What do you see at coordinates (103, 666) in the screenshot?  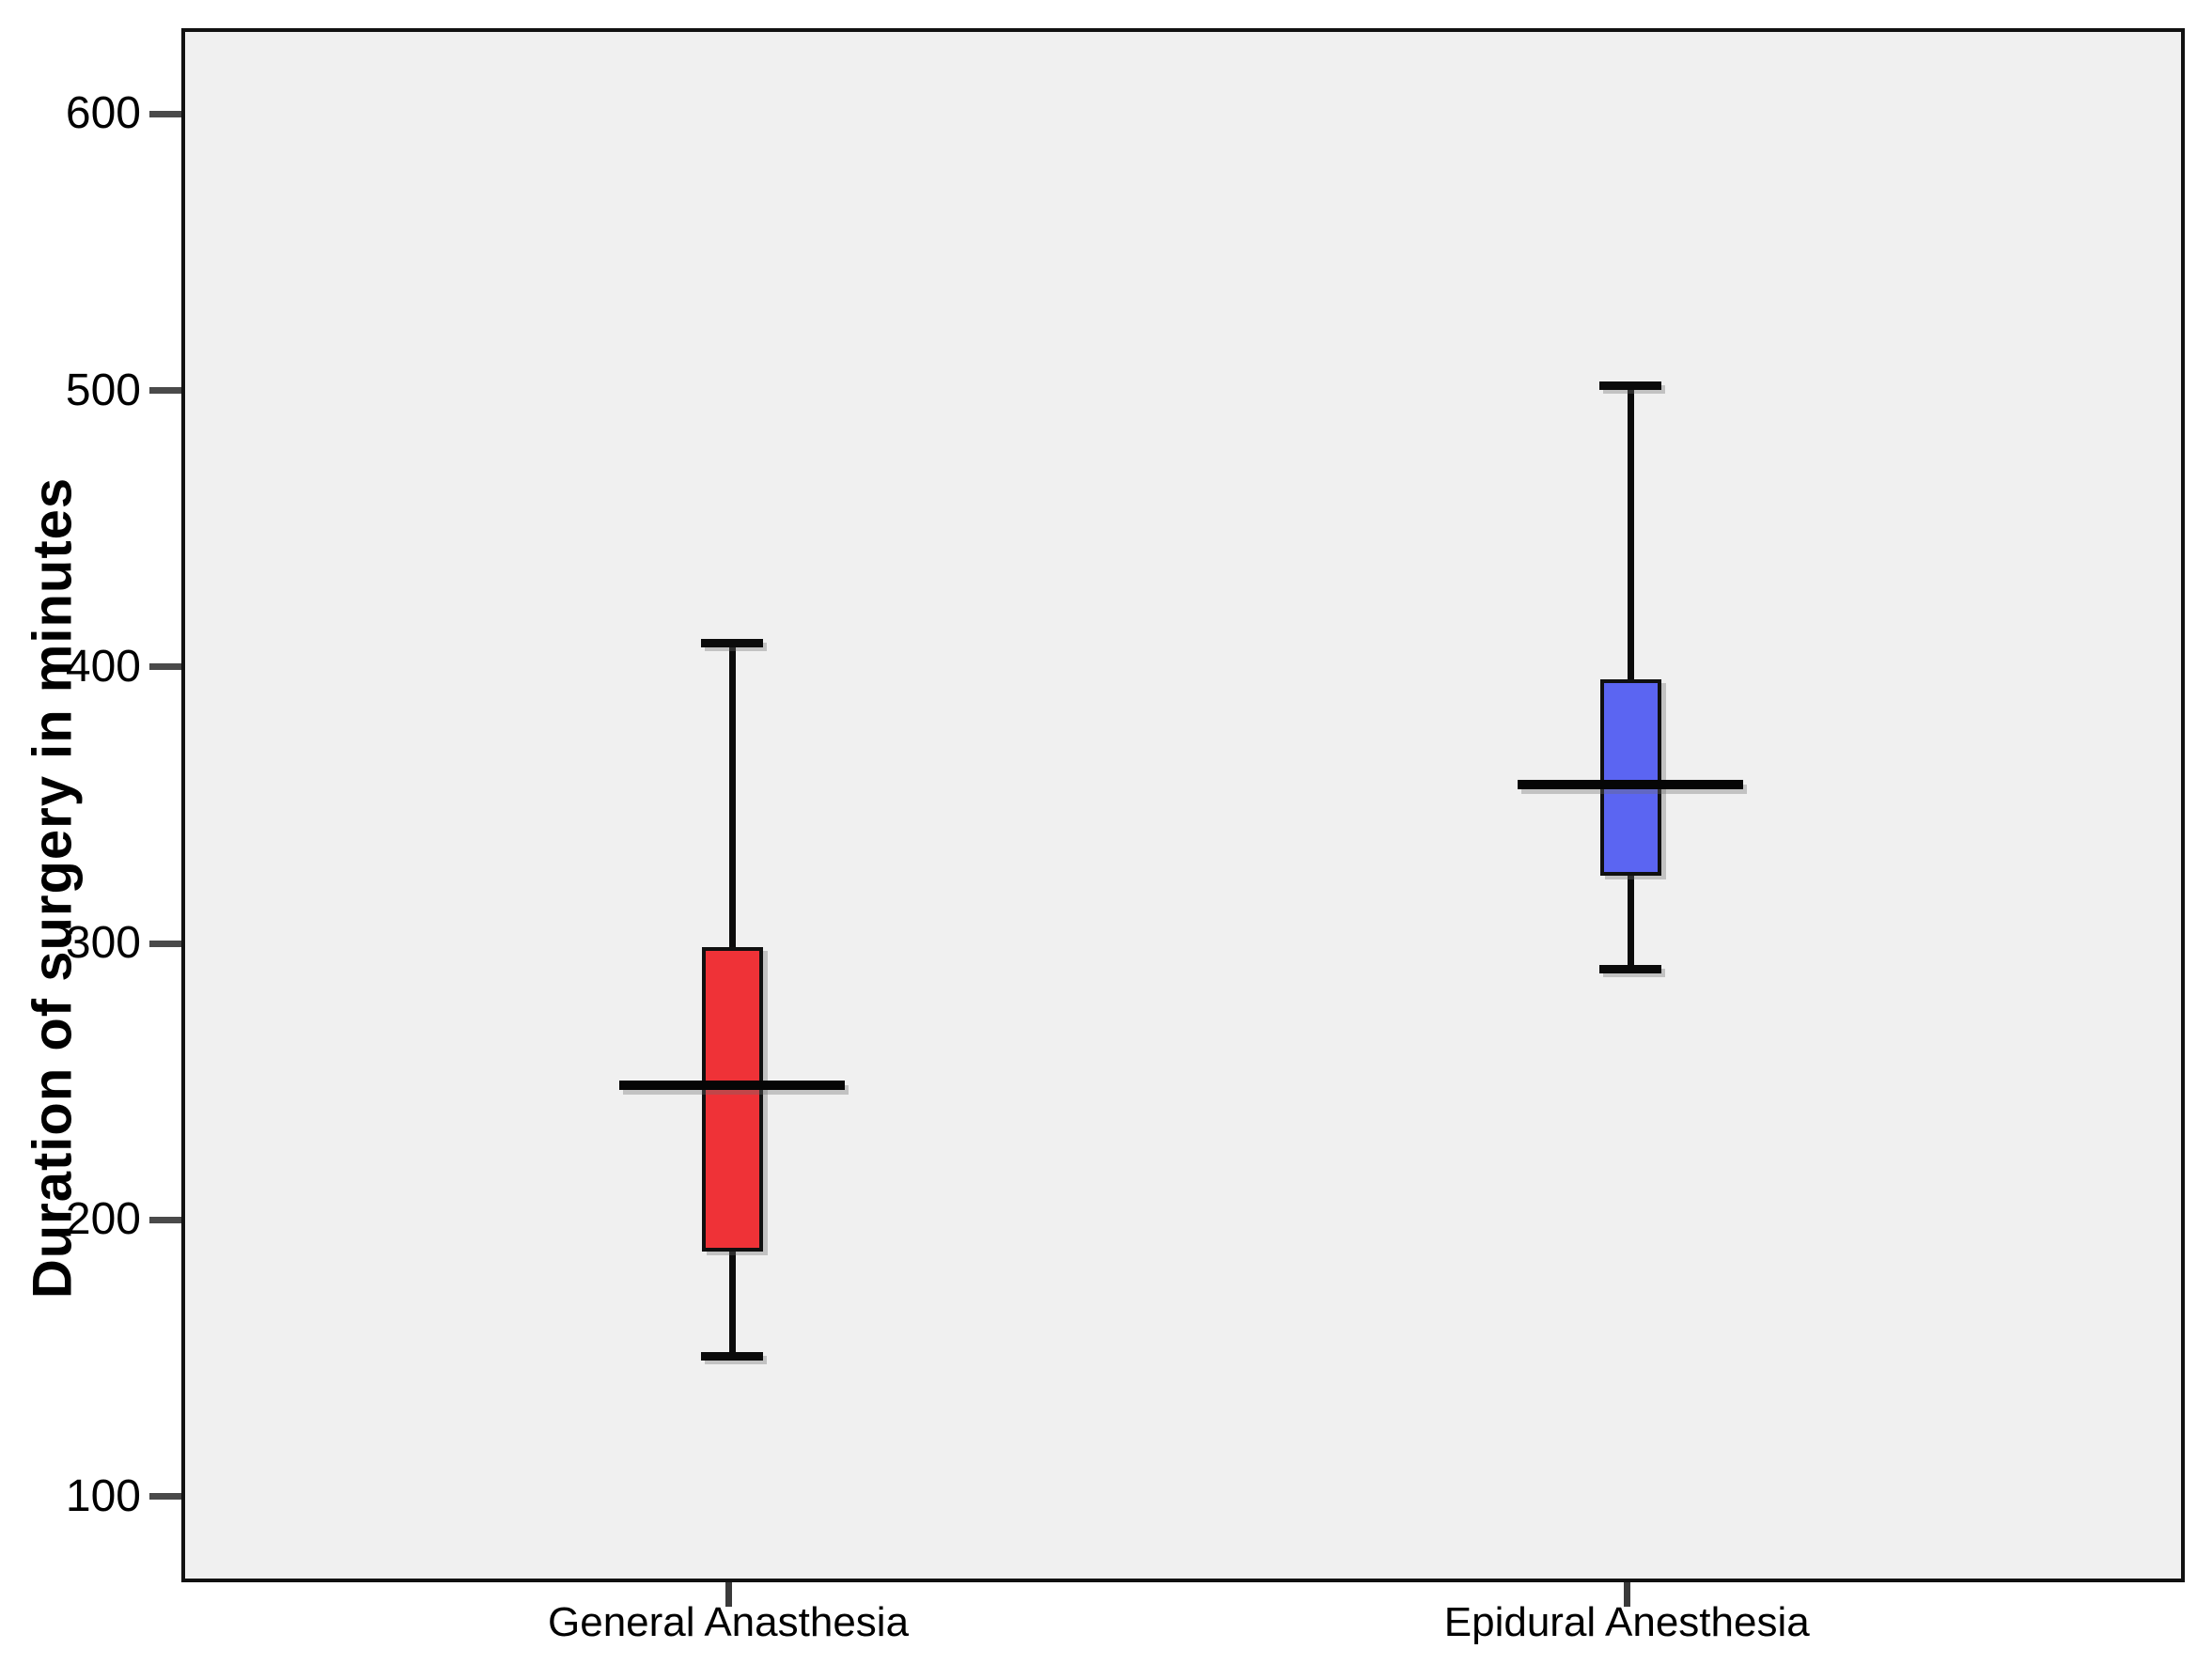 I see `y-tick-label-400: 400` at bounding box center [103, 666].